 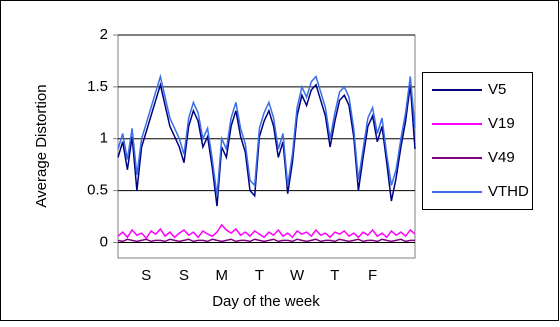 I want to click on x-tick-label: W, so click(x=297, y=275).